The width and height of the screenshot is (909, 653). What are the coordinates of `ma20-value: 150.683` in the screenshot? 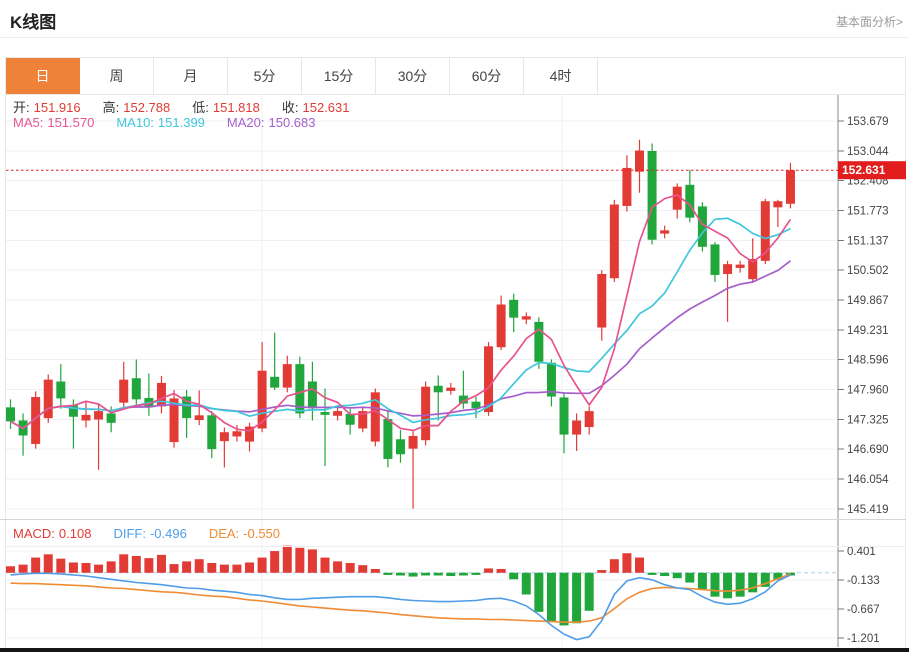 It's located at (292, 122).